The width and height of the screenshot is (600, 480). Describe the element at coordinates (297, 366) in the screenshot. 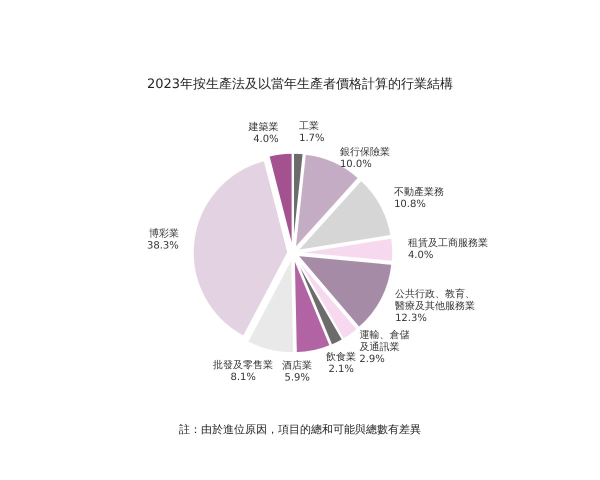

I see `slice-label: 酒店業` at that location.